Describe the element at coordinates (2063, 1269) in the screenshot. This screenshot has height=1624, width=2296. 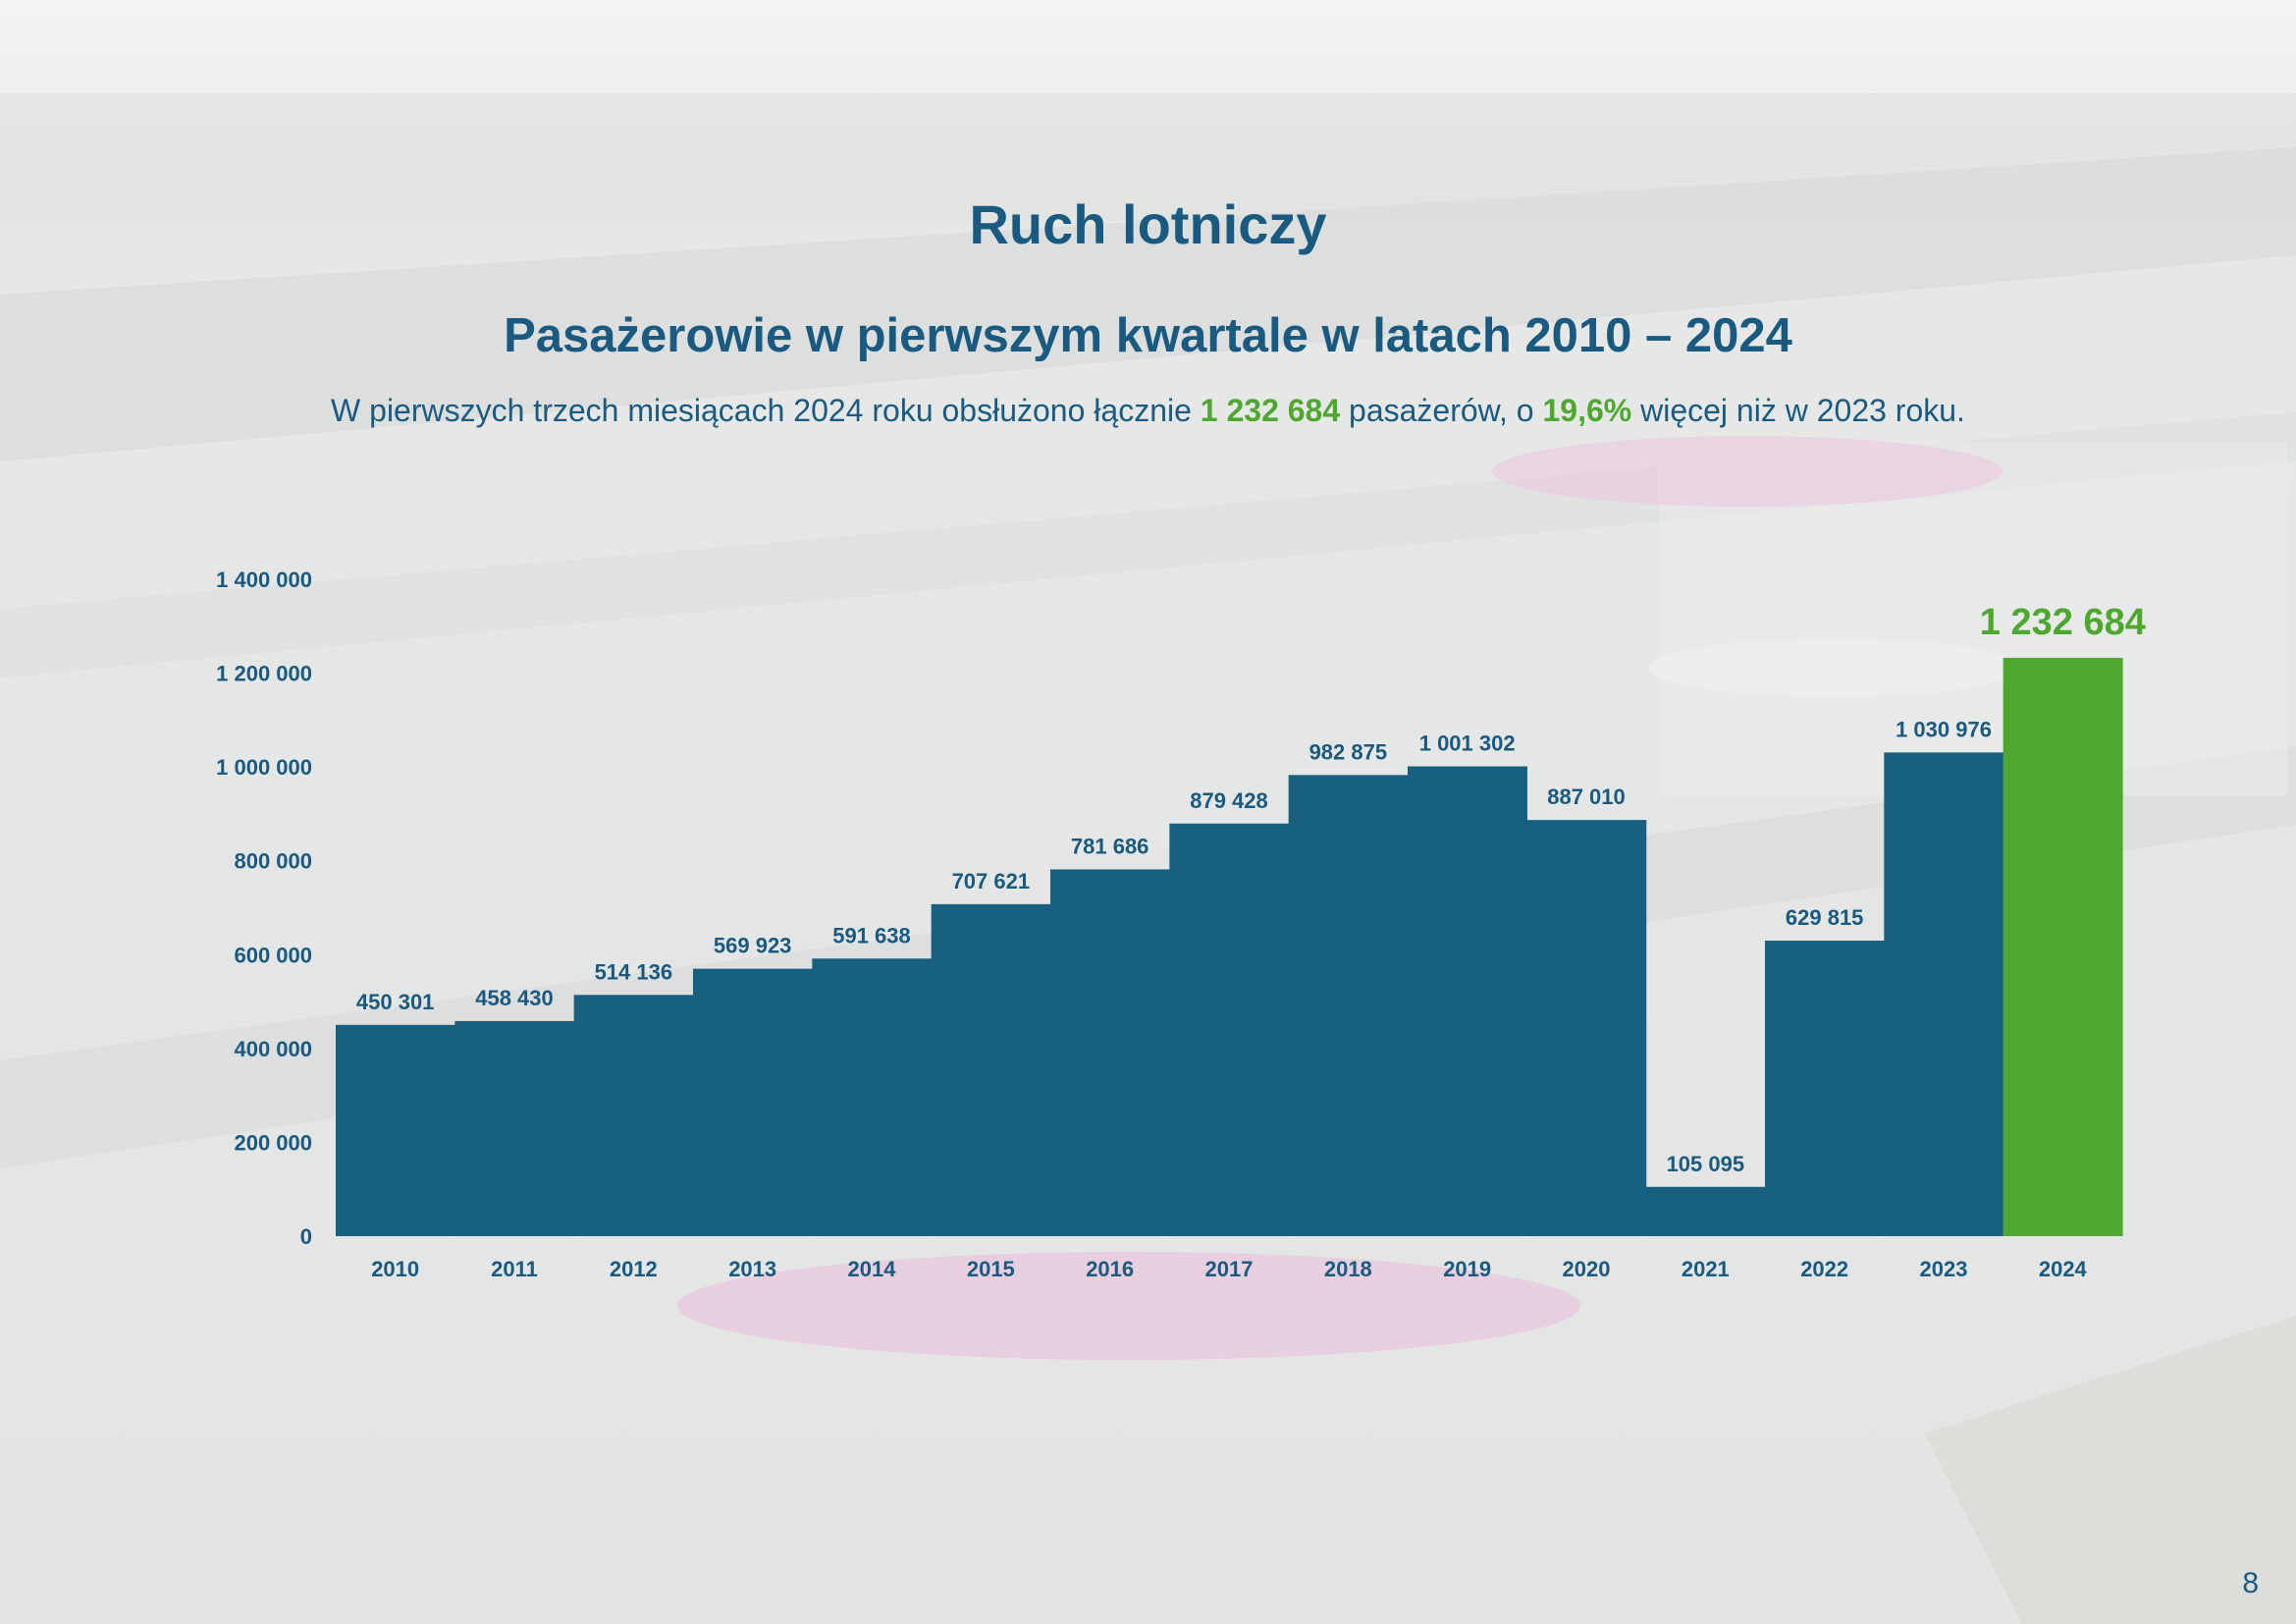
I see `x-tick-label: 2024` at that location.